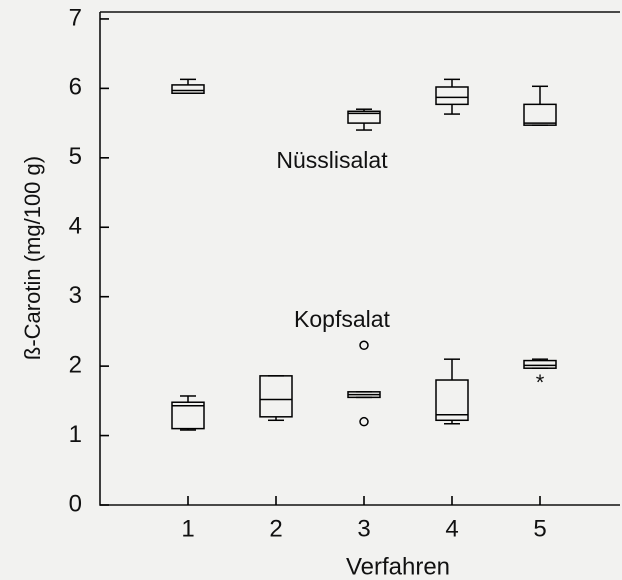 The image size is (622, 580). I want to click on y-axis-label: ß-Carotin (mg/100 g), so click(32, 258).